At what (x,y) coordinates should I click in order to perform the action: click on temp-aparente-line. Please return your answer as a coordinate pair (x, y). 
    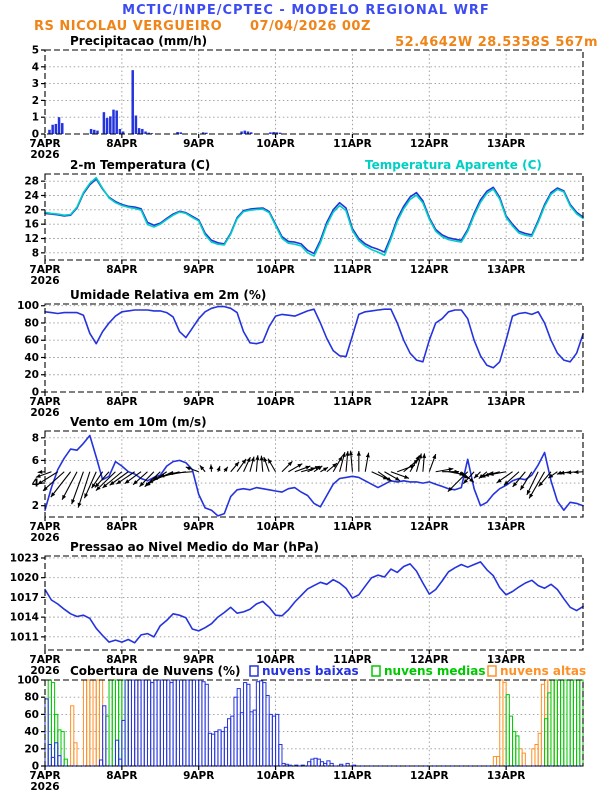
    Looking at the image, I should click on (314, 216).